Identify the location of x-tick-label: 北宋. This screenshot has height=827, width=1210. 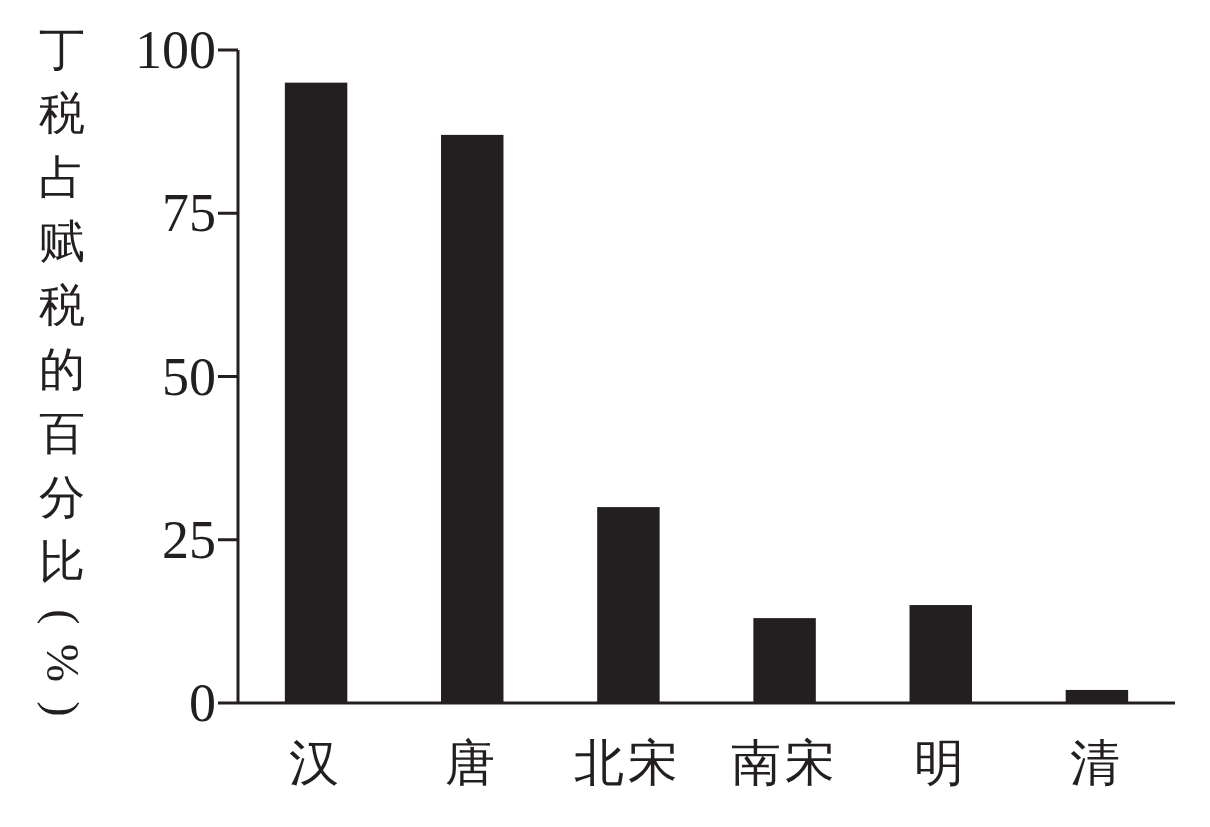
(628, 763).